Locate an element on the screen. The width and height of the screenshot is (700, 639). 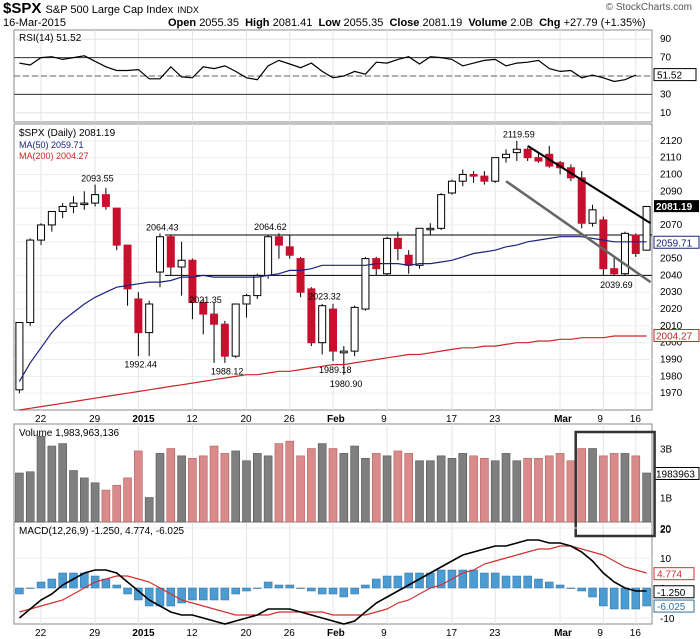
trendline-lower is located at coordinates (578, 232).